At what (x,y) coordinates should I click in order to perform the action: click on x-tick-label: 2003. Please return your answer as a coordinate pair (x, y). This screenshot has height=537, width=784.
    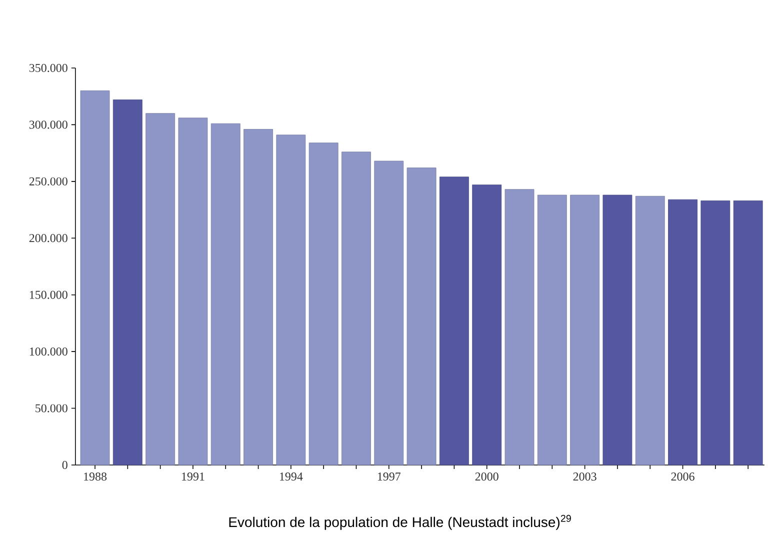
    Looking at the image, I should click on (584, 476).